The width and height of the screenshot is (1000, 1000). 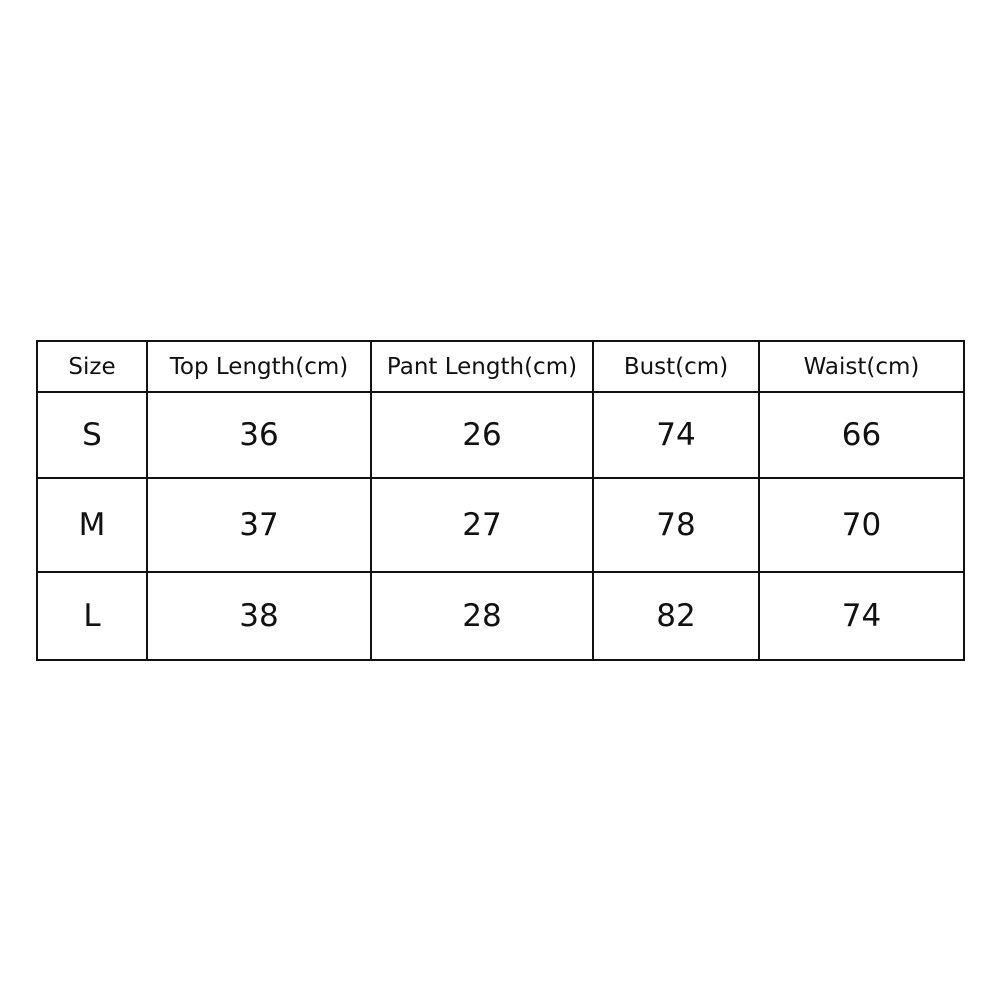 I want to click on cell-bust: 82, so click(x=676, y=616).